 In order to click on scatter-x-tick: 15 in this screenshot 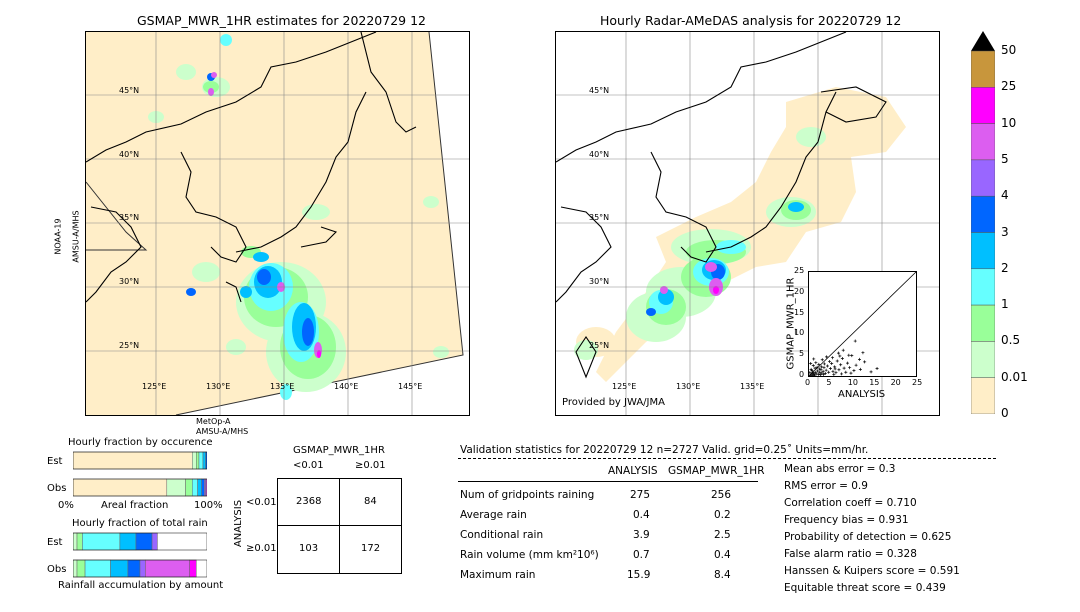, I will do `click(874, 382)`.